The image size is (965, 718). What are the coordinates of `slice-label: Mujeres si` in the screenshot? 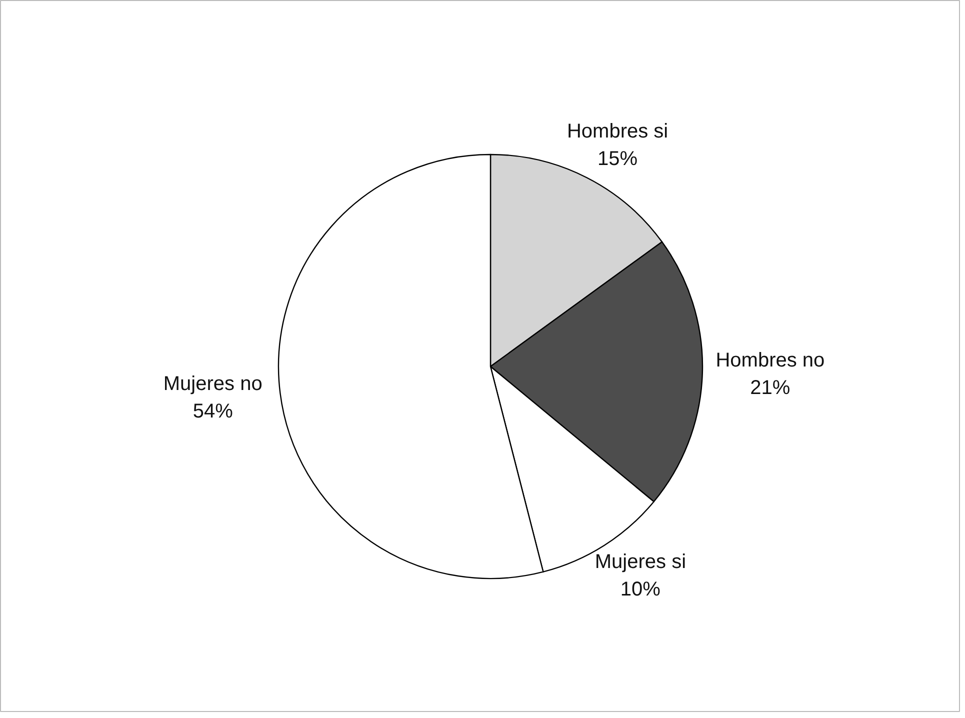 It's located at (640, 562).